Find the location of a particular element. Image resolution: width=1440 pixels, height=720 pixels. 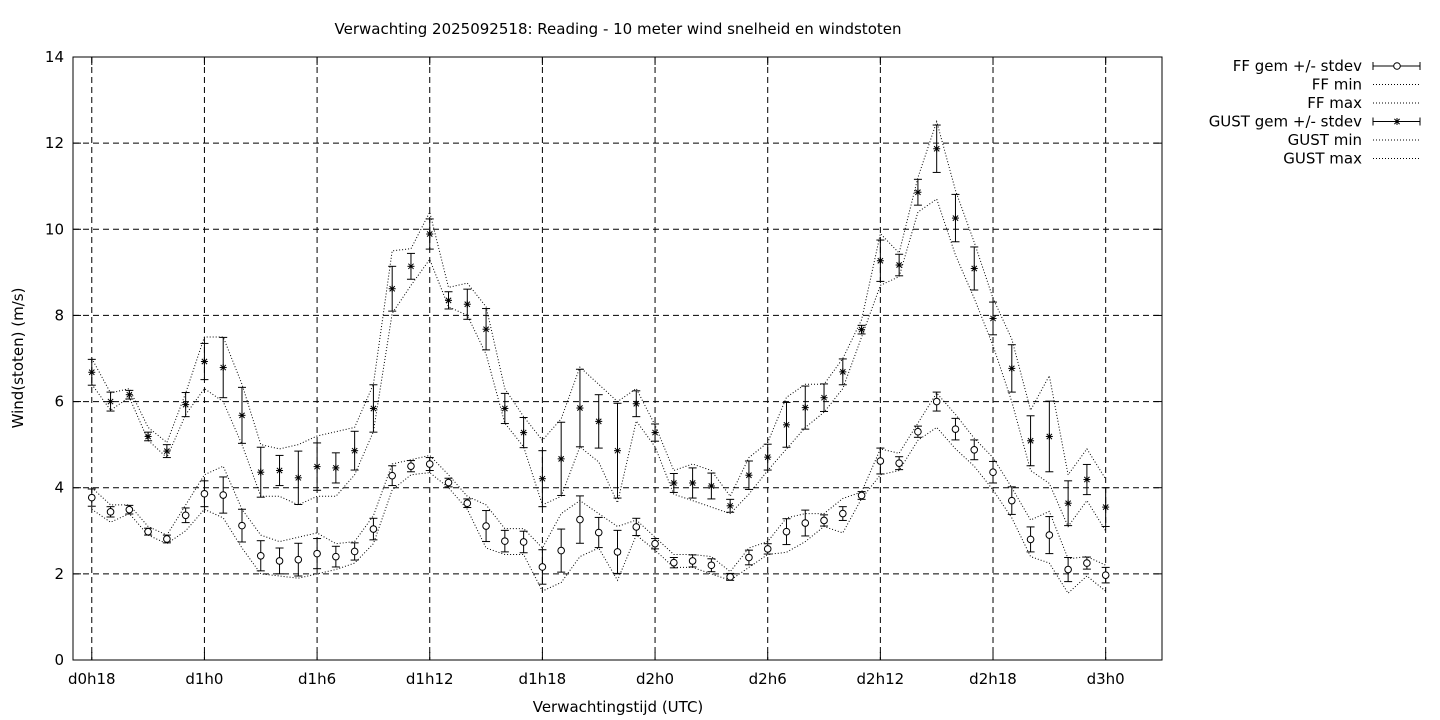

x-tick-label: d2h12 is located at coordinates (881, 679).